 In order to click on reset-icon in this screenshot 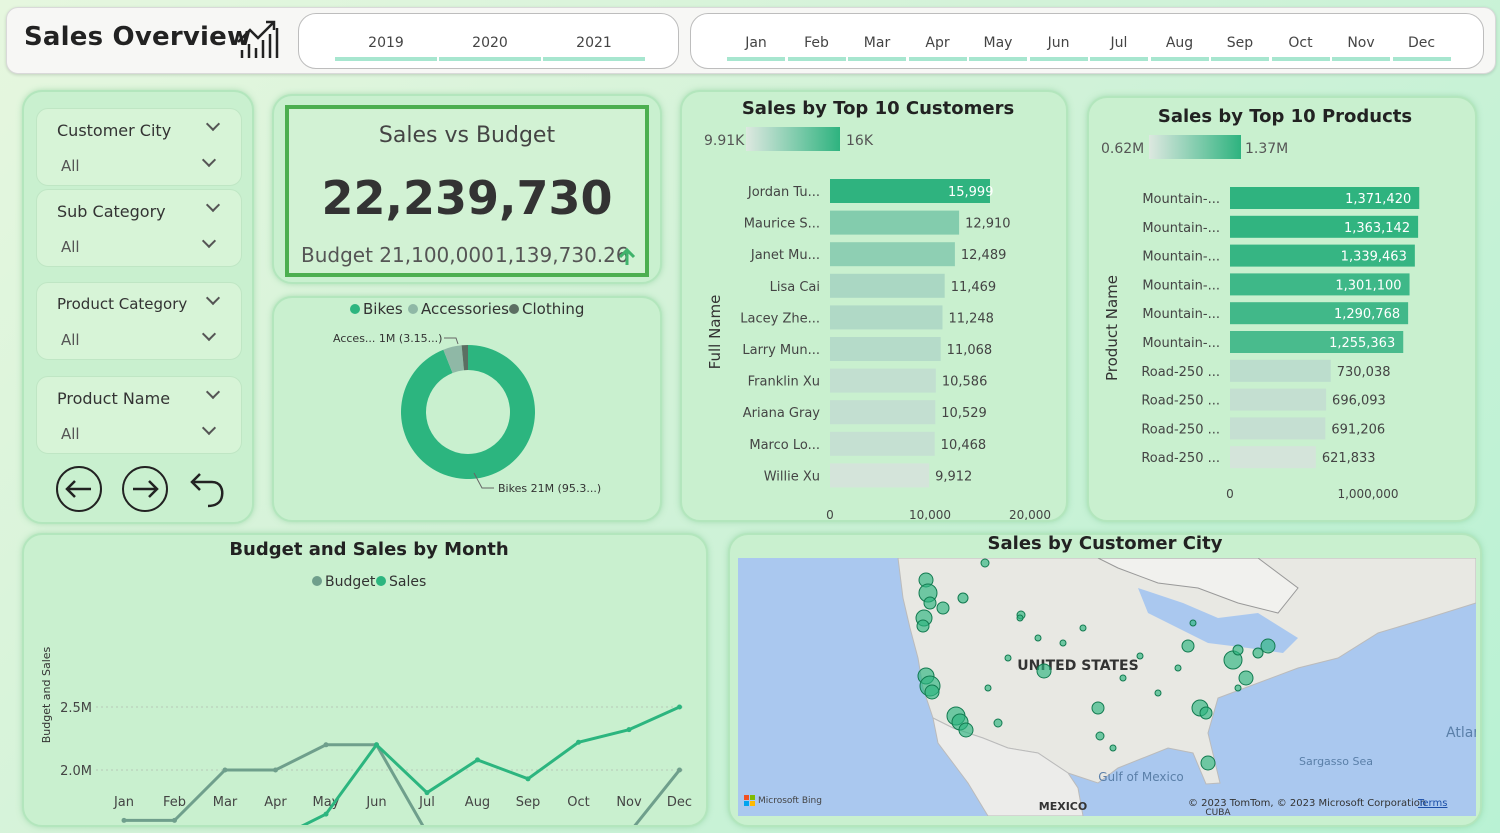, I will do `click(206, 490)`.